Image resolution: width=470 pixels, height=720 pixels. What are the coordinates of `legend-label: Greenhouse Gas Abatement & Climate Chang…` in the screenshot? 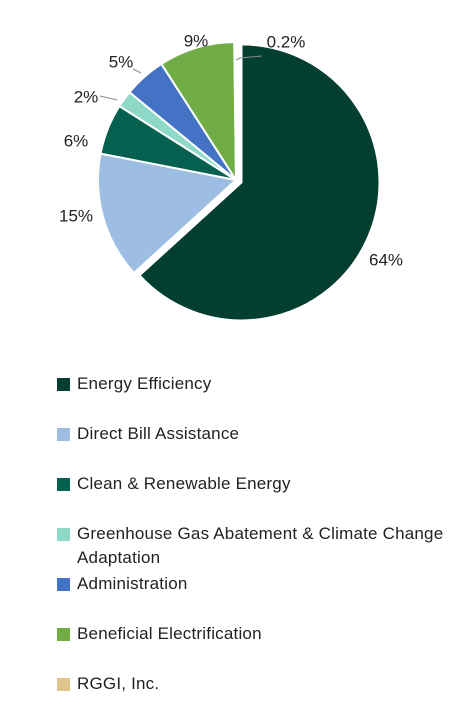 It's located at (260, 545).